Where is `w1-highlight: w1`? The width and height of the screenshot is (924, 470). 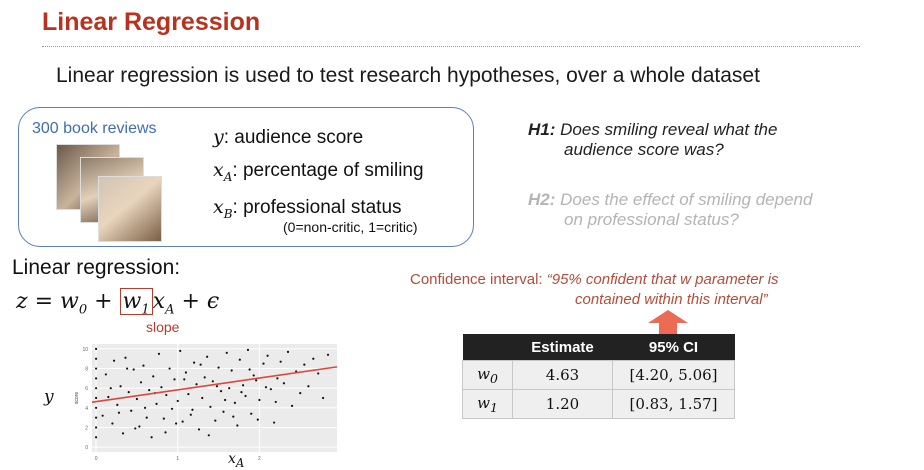 w1-highlight: w1 is located at coordinates (136, 302).